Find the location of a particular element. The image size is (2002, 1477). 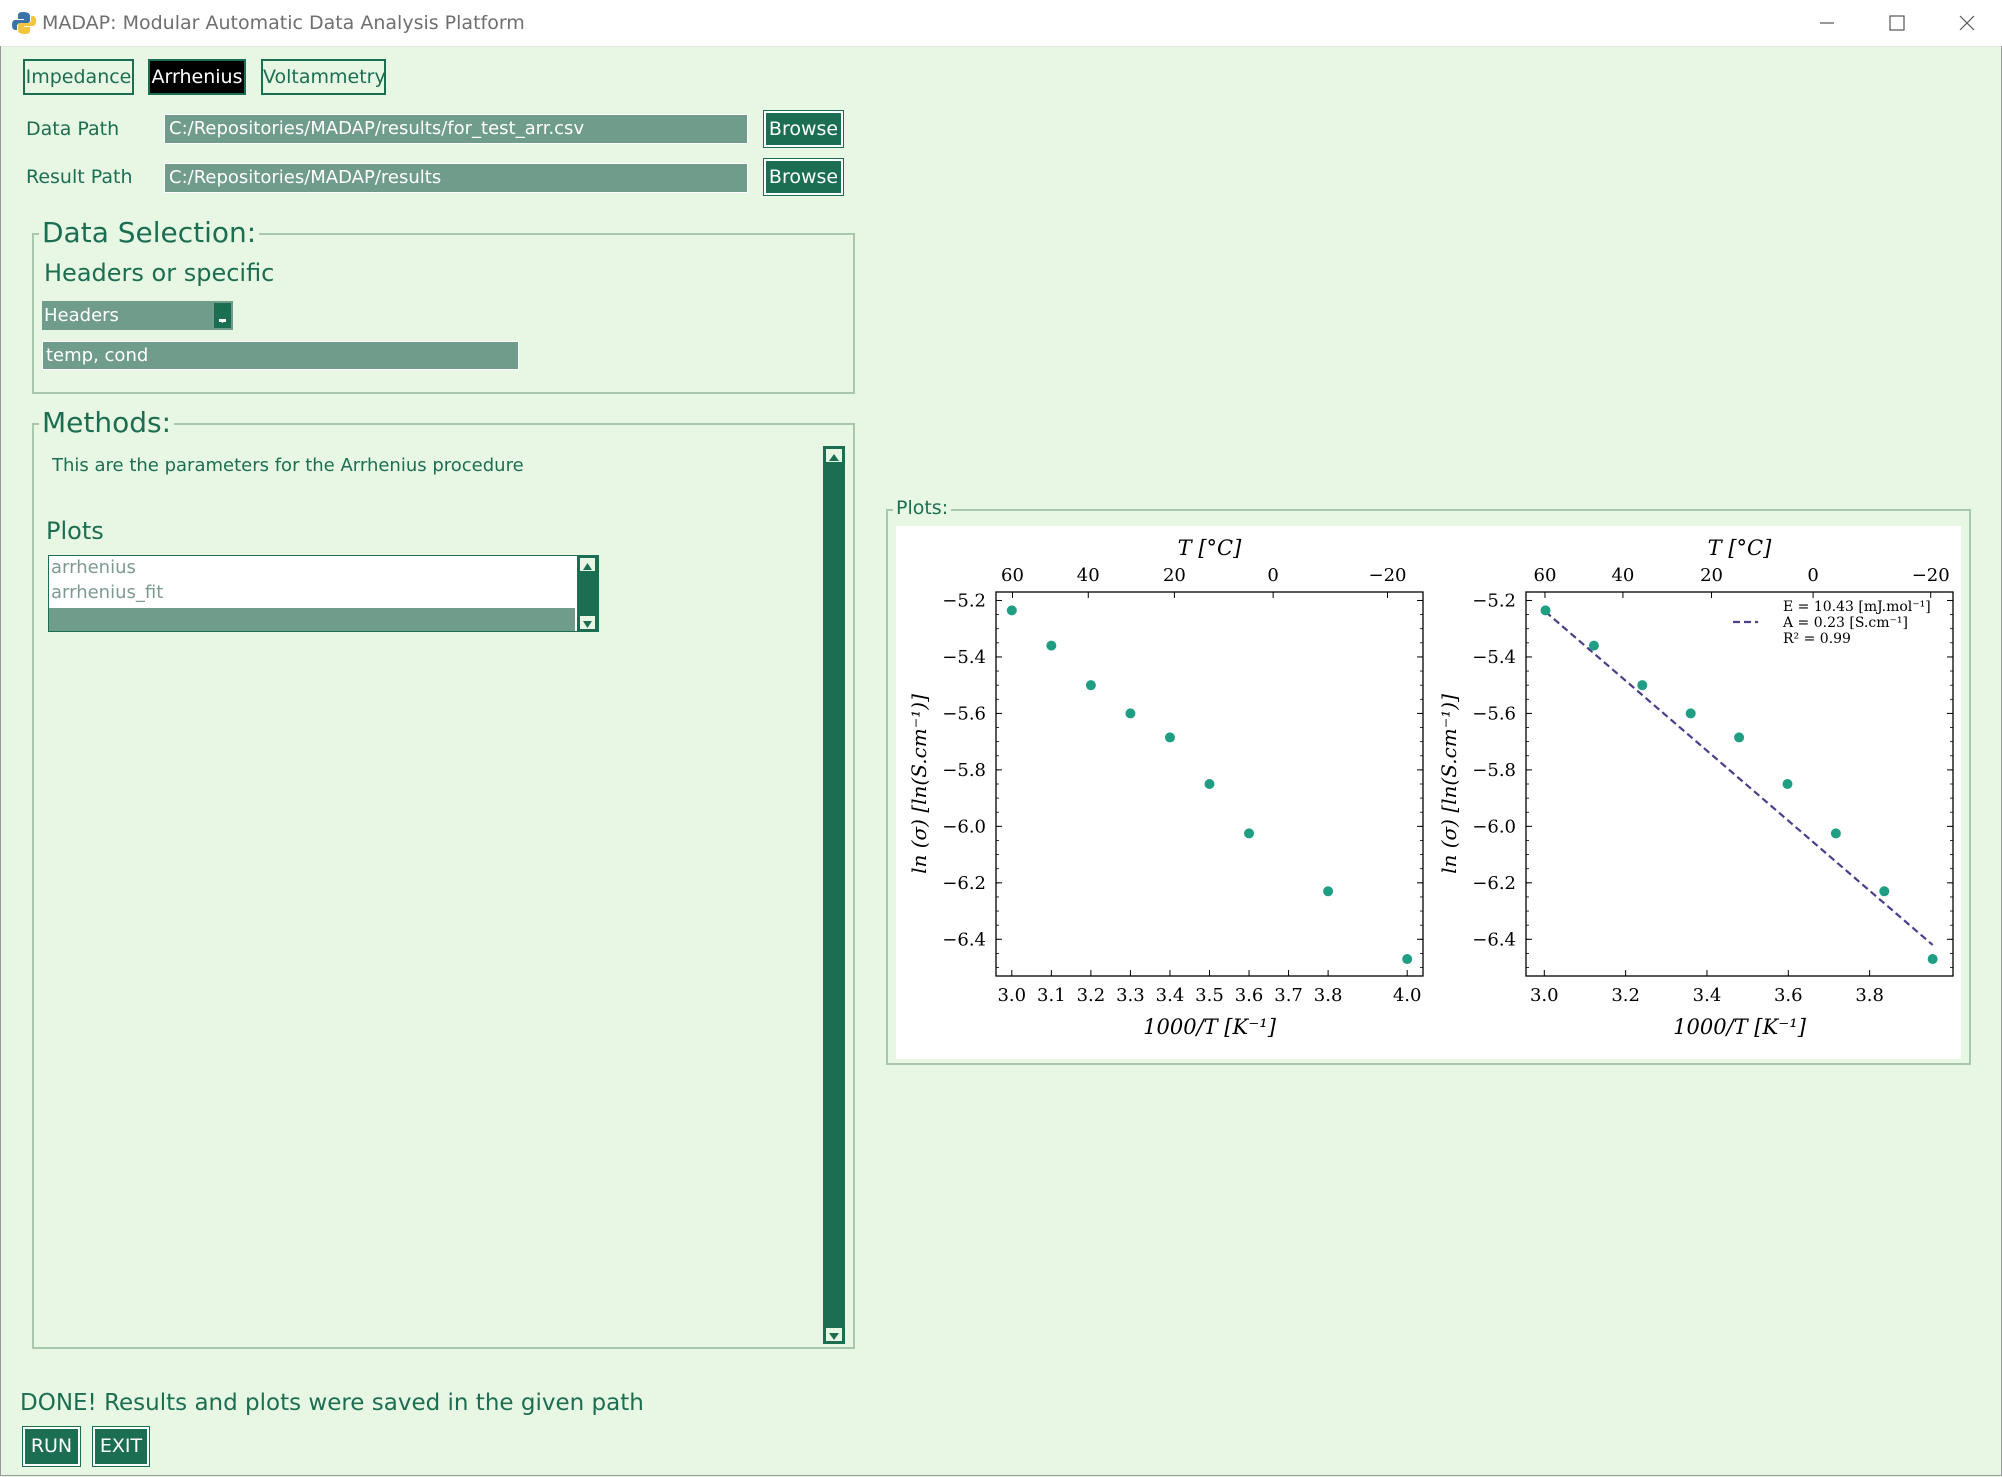

data-selection-frame is located at coordinates (443, 313).